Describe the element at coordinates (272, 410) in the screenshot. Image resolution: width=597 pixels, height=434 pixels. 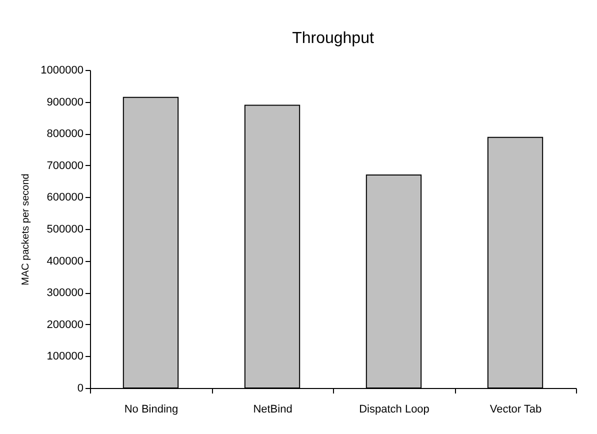
I see `x-tick-label: NetBind` at that location.